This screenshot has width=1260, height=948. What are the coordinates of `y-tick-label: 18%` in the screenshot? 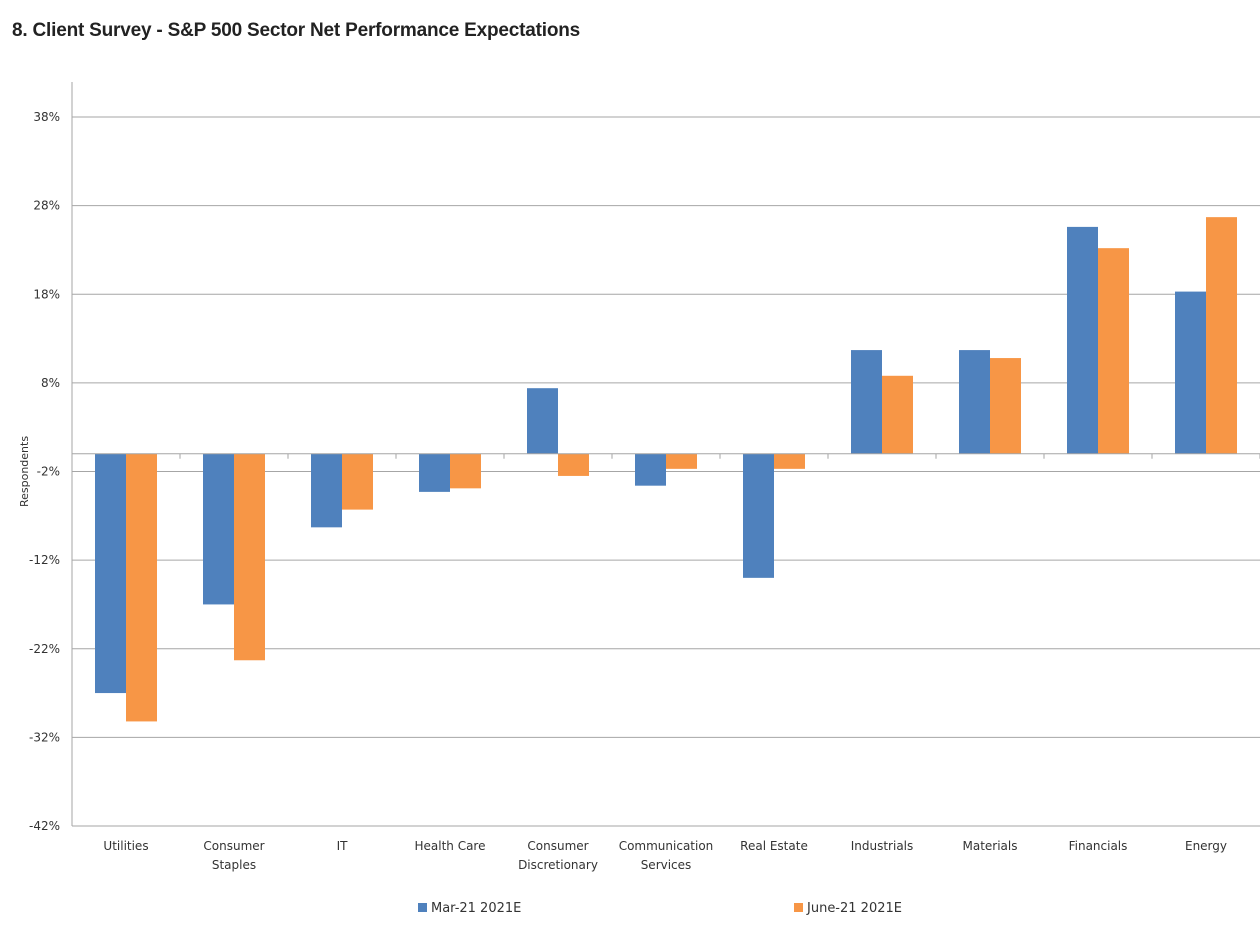 It's located at (46, 294).